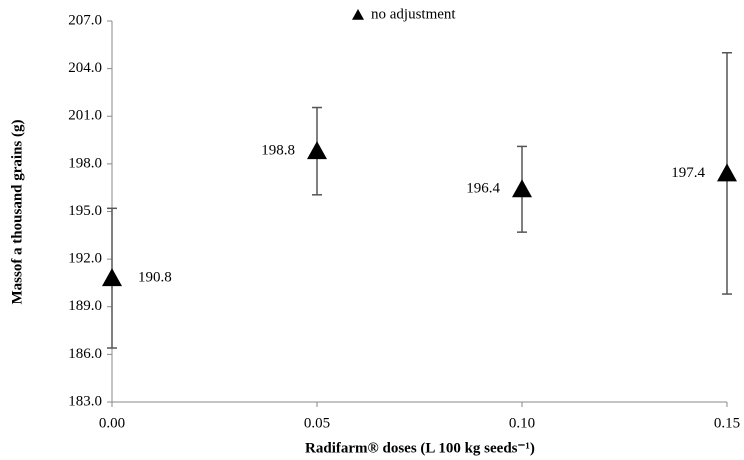 This screenshot has height=460, width=744. What do you see at coordinates (155, 278) in the screenshot?
I see `data-label: 190.8` at bounding box center [155, 278].